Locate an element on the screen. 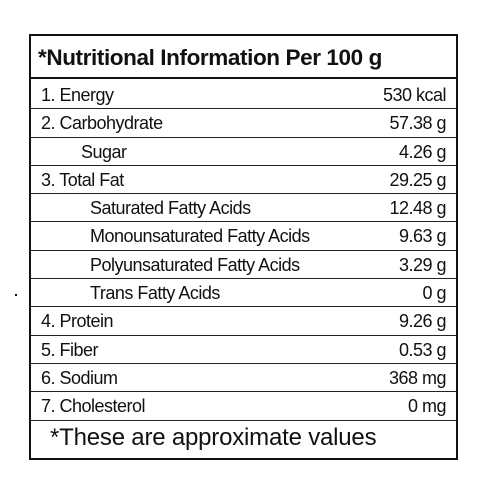 This screenshot has height=500, width=500. nutrient-label: 1. Energy is located at coordinates (77, 95).